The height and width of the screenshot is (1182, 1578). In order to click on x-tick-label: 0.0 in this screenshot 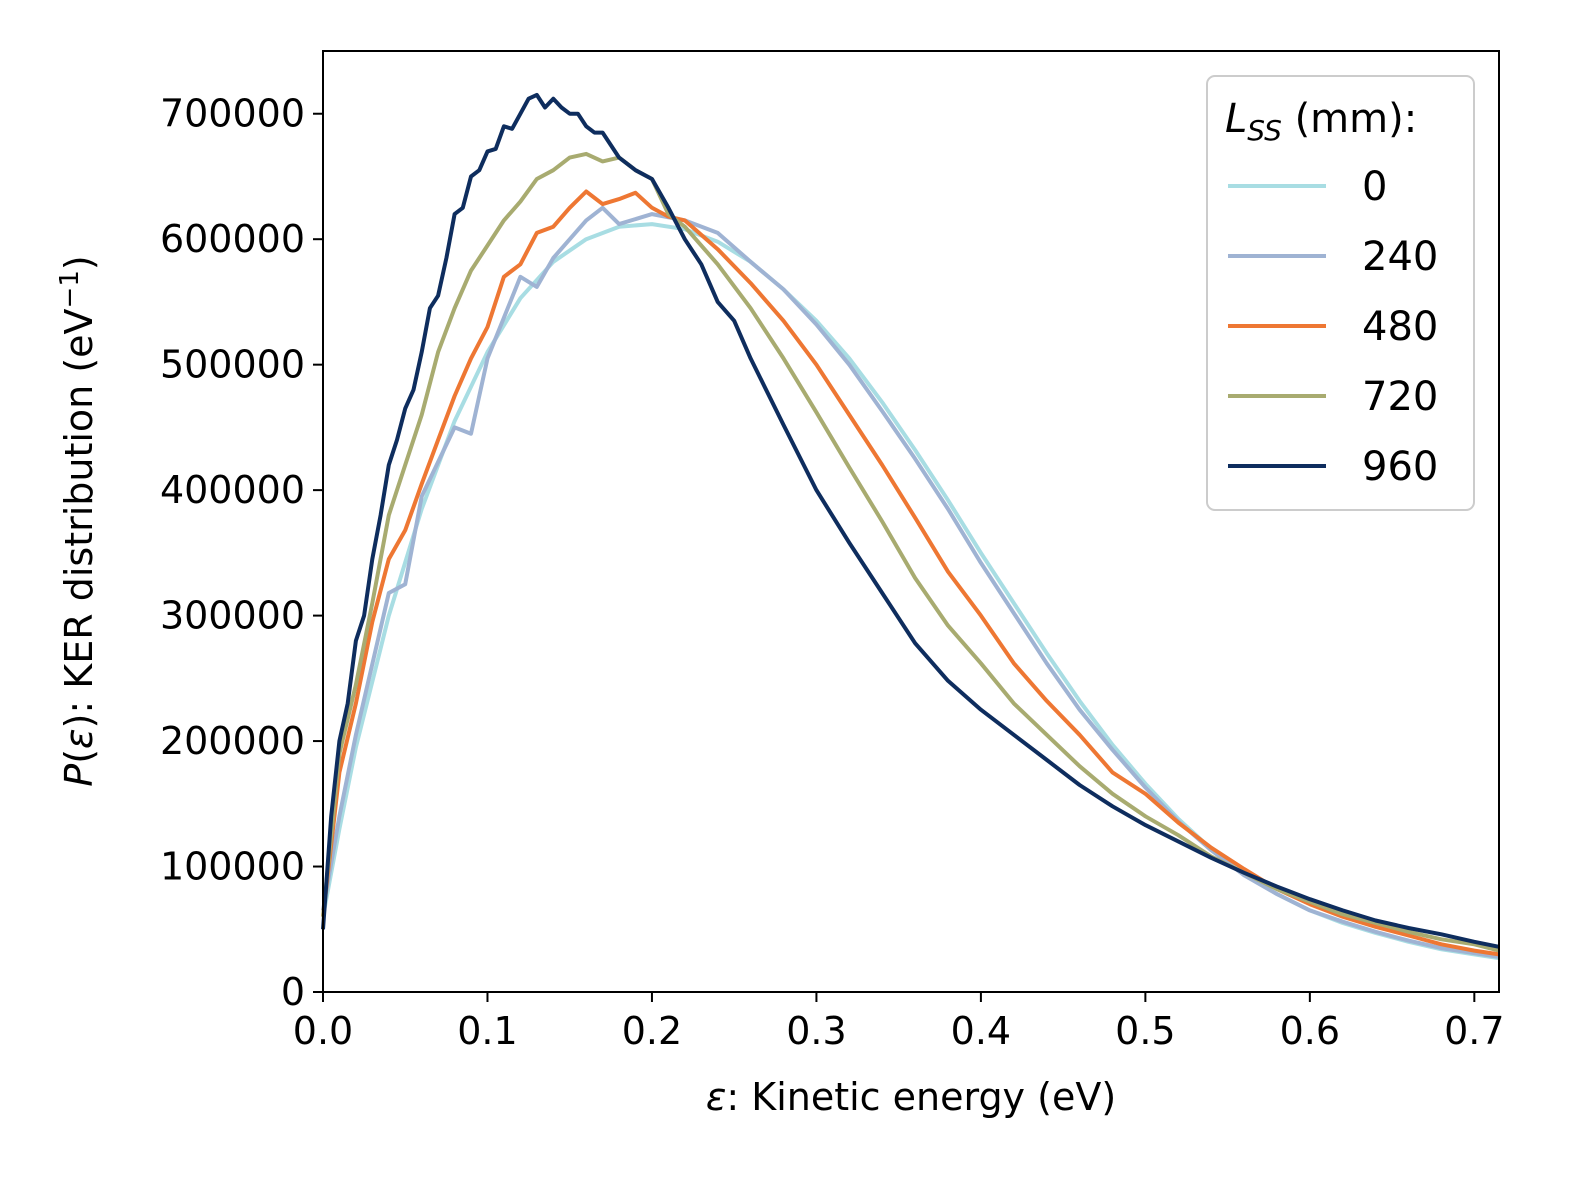, I will do `click(323, 1031)`.